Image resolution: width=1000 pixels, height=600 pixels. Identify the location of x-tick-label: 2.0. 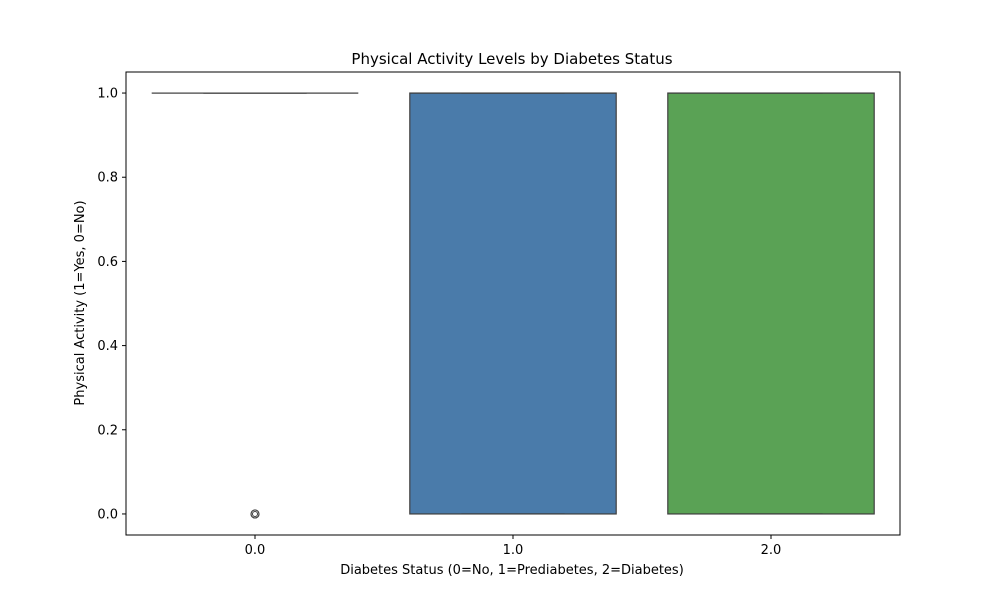
(771, 550).